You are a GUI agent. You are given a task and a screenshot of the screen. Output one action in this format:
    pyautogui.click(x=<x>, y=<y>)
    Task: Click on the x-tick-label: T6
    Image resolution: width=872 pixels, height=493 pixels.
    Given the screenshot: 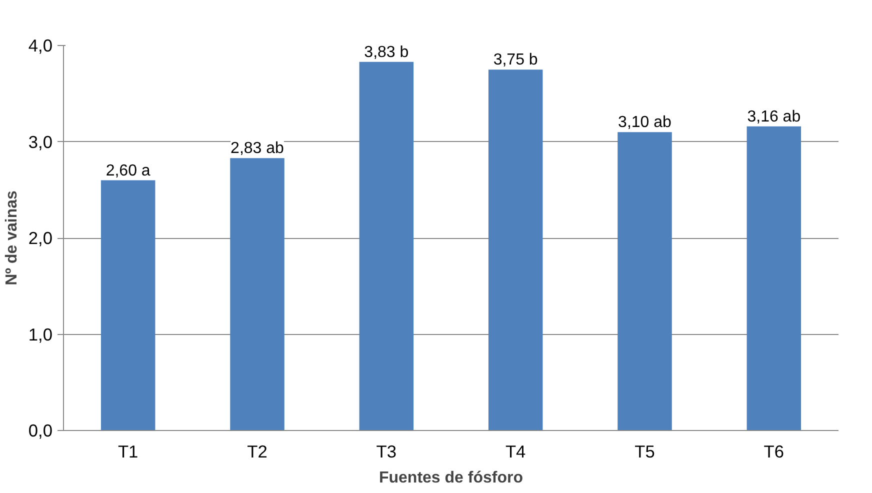 What is the action you would take?
    pyautogui.click(x=774, y=452)
    